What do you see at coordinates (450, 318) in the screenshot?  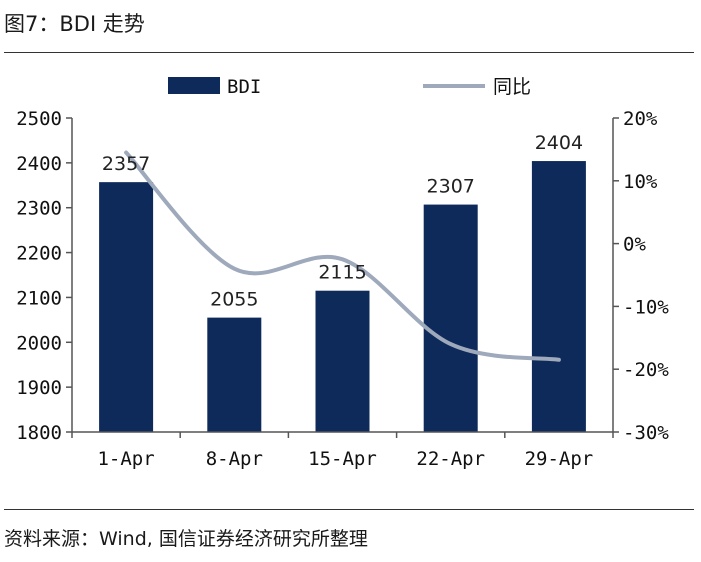 I see `bar-22-Apr` at bounding box center [450, 318].